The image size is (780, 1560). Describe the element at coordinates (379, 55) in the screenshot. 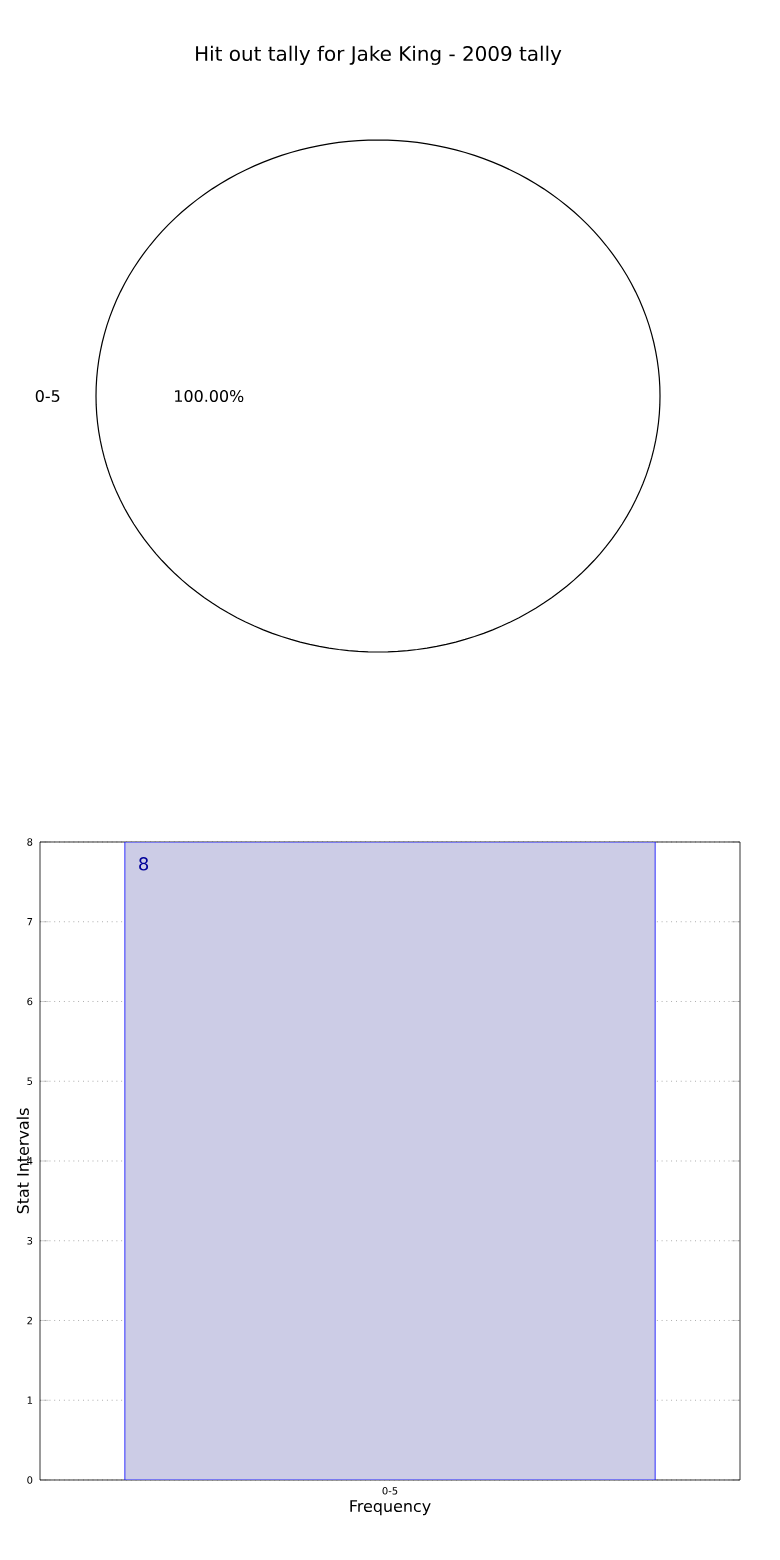

I see `chart-title: Hit out tally for Jake King - 2009 tally` at that location.